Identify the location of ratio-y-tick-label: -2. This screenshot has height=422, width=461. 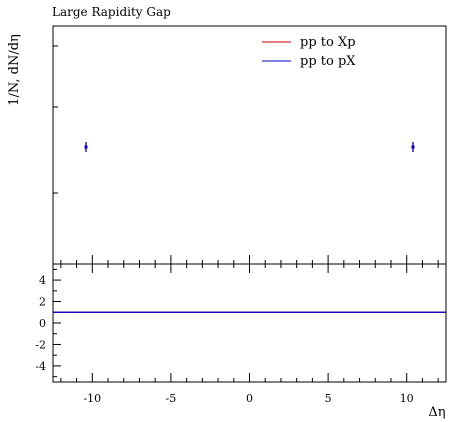
(40, 344).